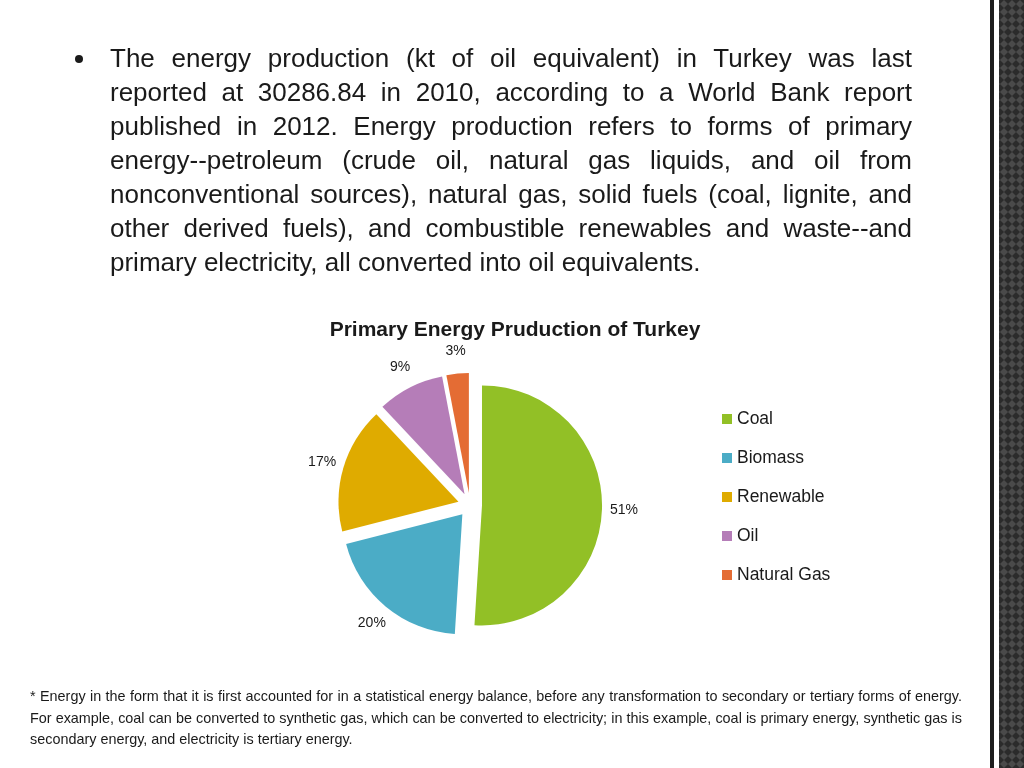  Describe the element at coordinates (322, 460) in the screenshot. I see `data-label: 17%` at that location.